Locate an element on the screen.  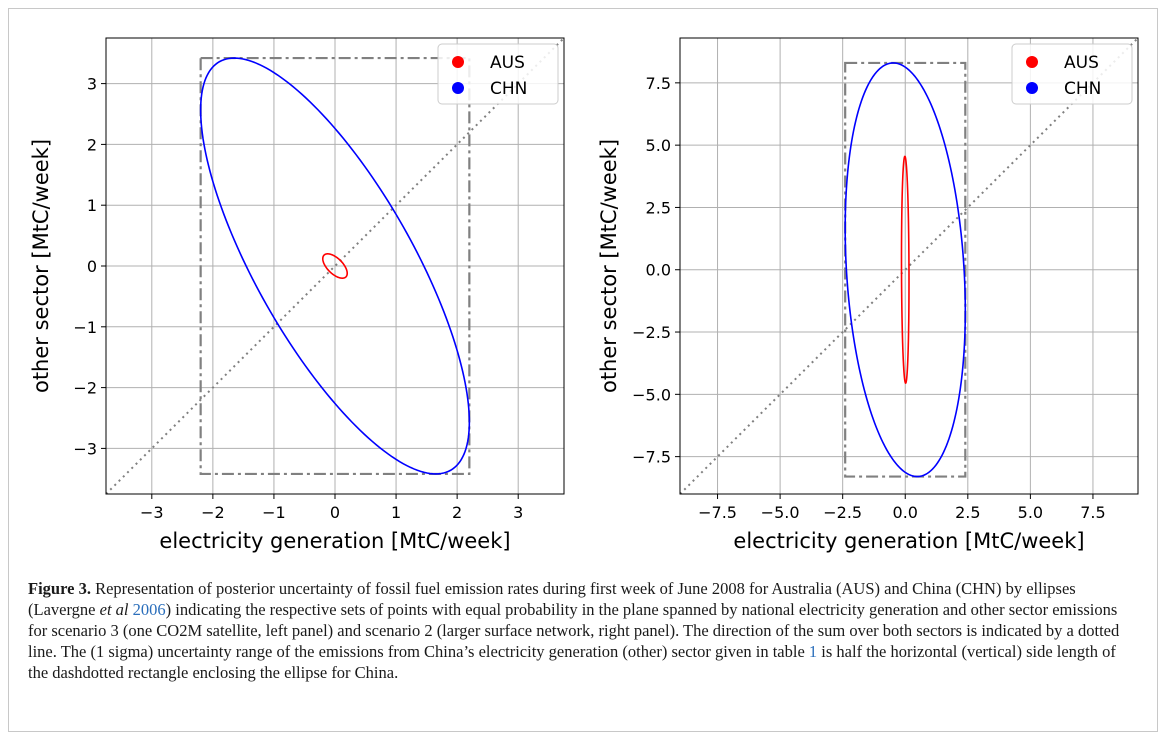
y-tick-label: −3 is located at coordinates (85, 448).